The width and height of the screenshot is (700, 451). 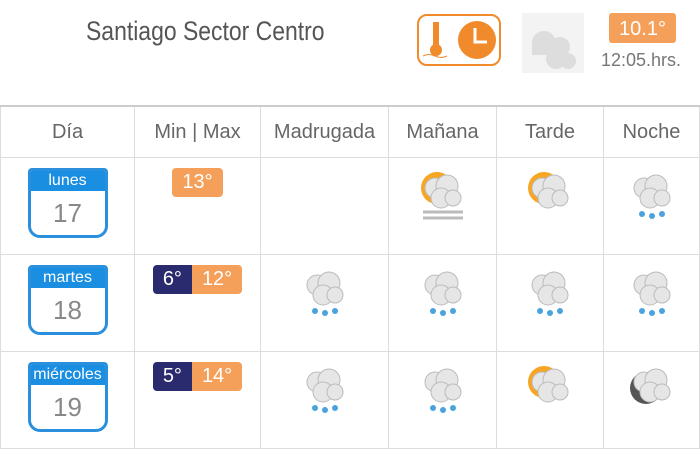 What do you see at coordinates (651, 196) in the screenshot?
I see `light-rain-icon` at bounding box center [651, 196].